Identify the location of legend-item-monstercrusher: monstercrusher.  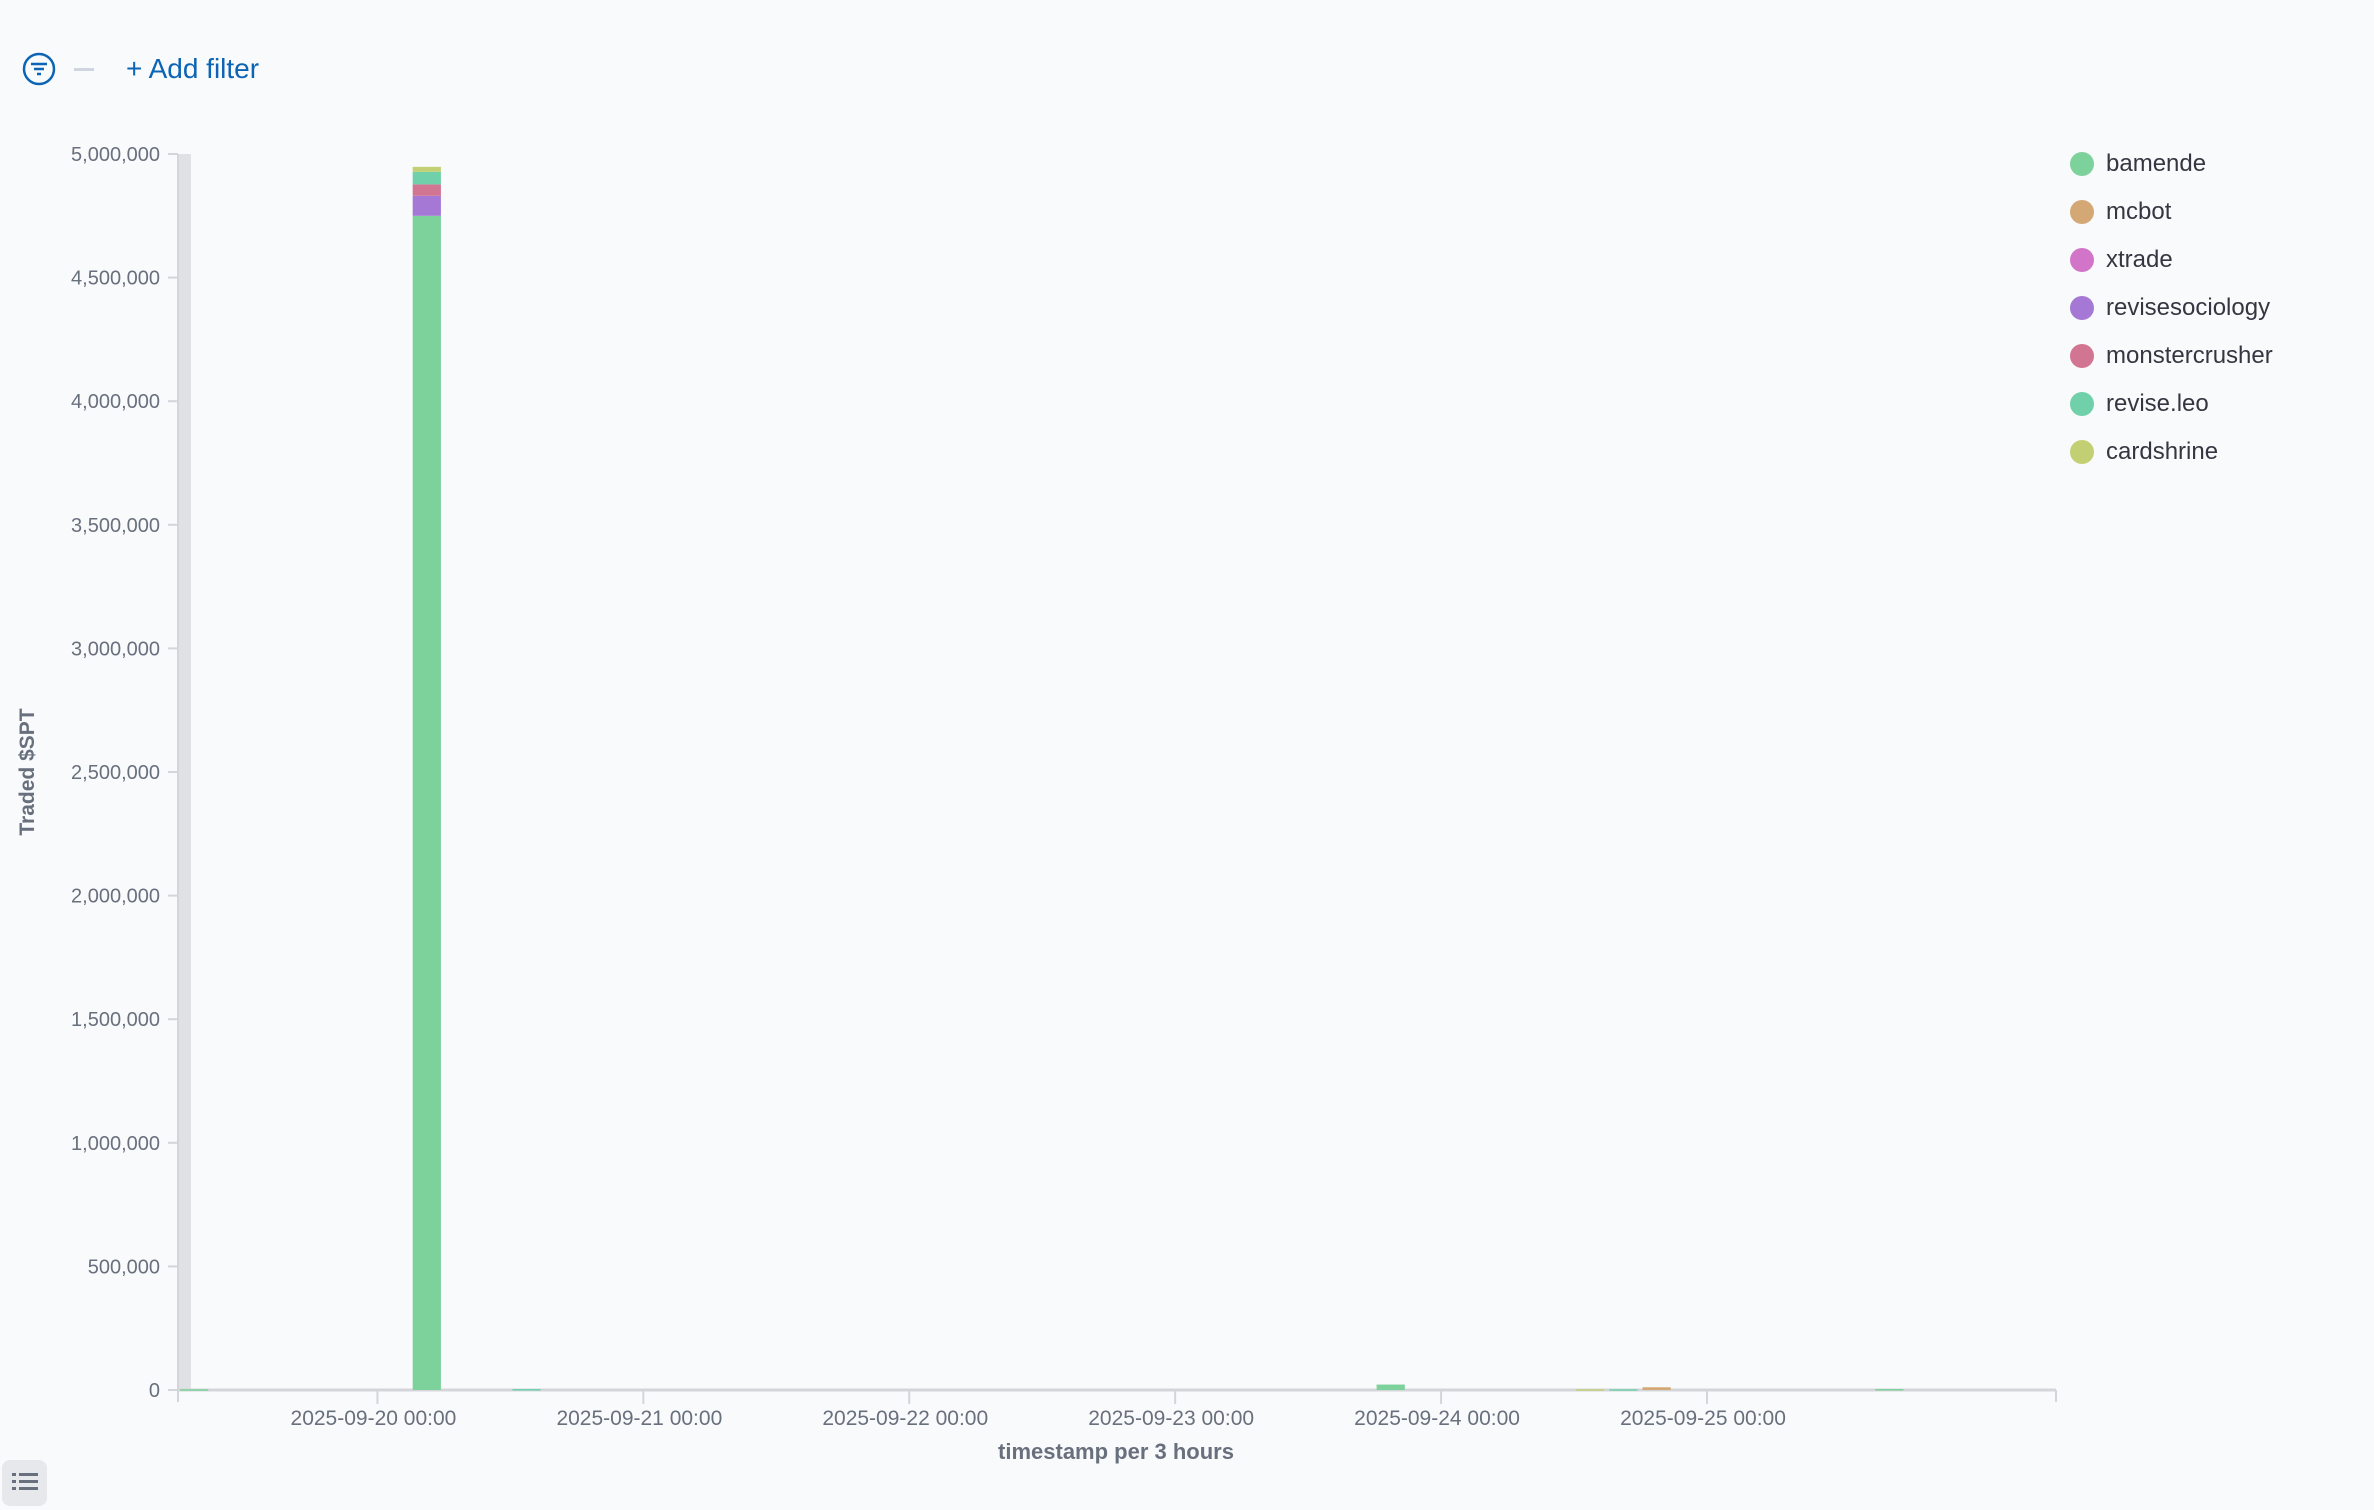
(2171, 356).